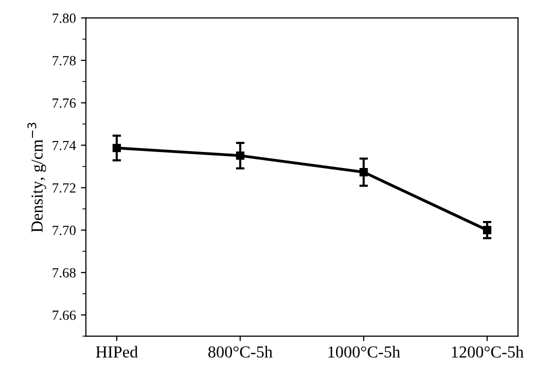 This screenshot has height=382, width=547. I want to click on y-tick-label: 7.80, so click(64, 18).